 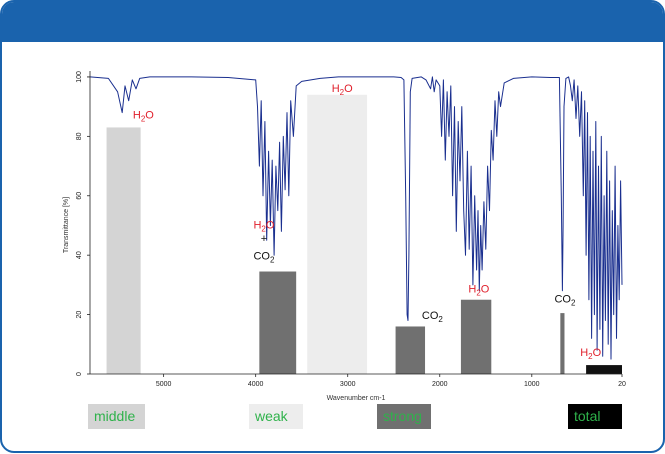 I want to click on x-tick-label: 2000, so click(x=440, y=384).